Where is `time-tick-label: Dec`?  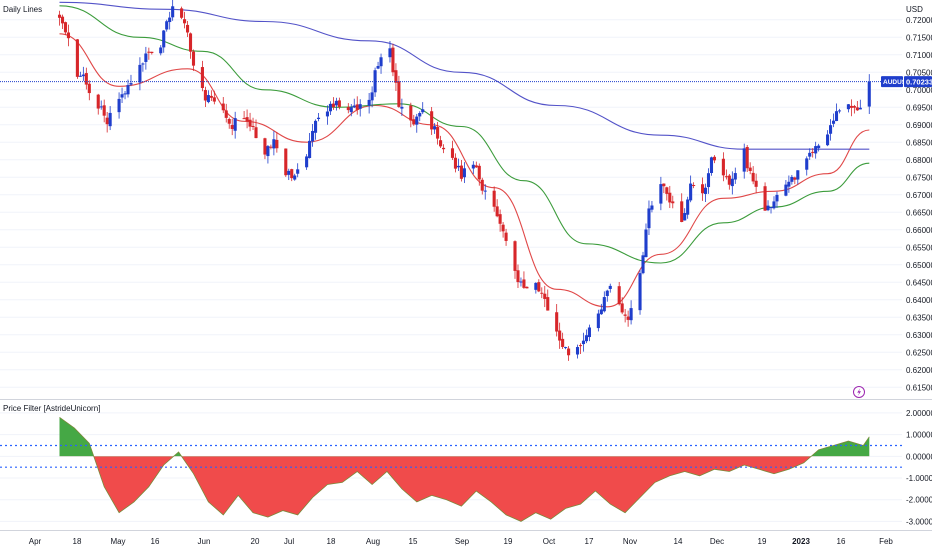 time-tick-label: Dec is located at coordinates (717, 541).